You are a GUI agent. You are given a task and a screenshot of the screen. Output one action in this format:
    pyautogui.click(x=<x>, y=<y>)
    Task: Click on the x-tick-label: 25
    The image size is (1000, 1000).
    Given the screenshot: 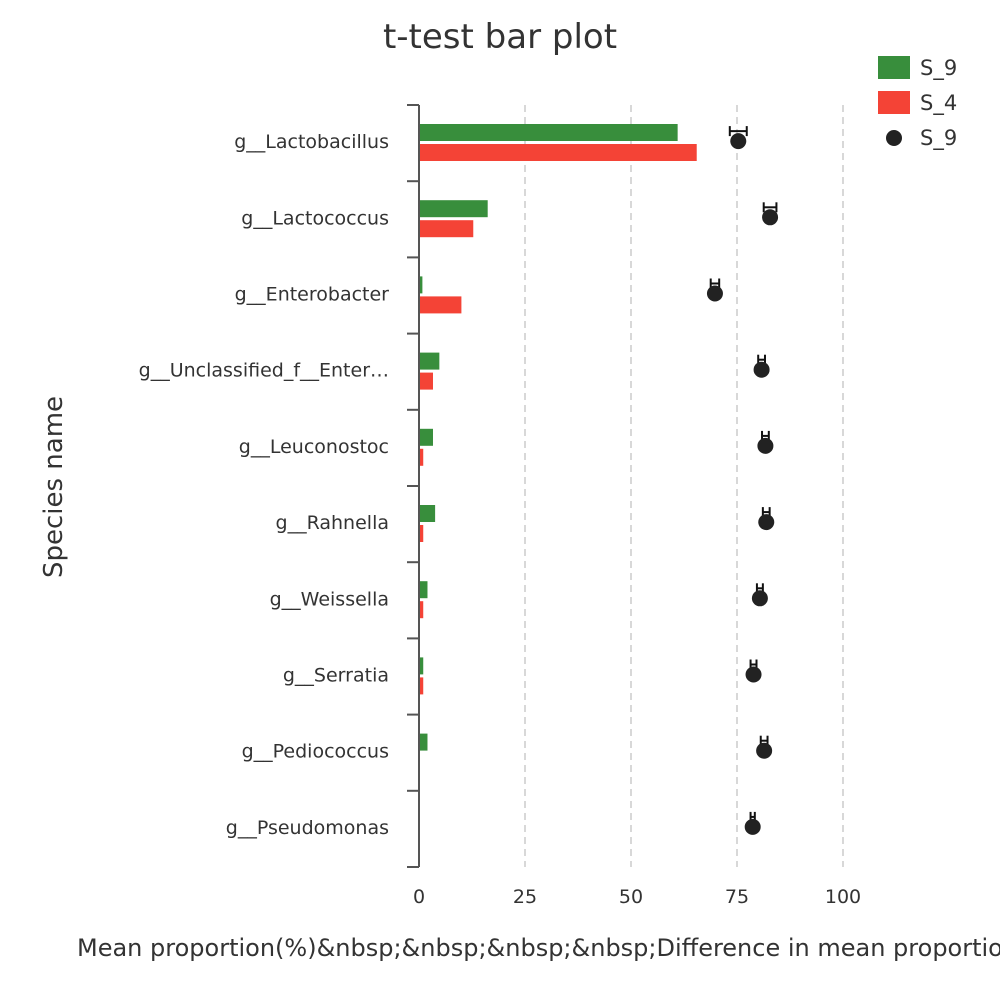 What is the action you would take?
    pyautogui.click(x=525, y=897)
    